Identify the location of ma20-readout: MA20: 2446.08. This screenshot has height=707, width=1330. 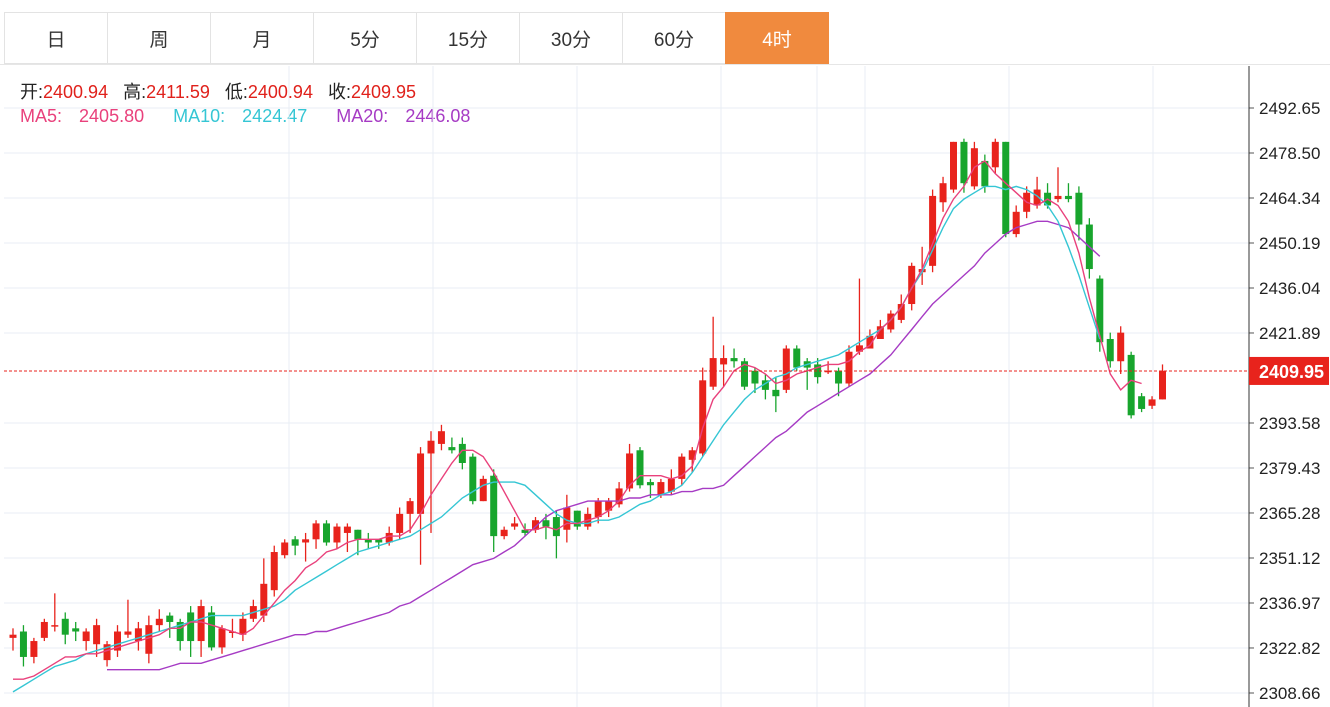
(409, 116).